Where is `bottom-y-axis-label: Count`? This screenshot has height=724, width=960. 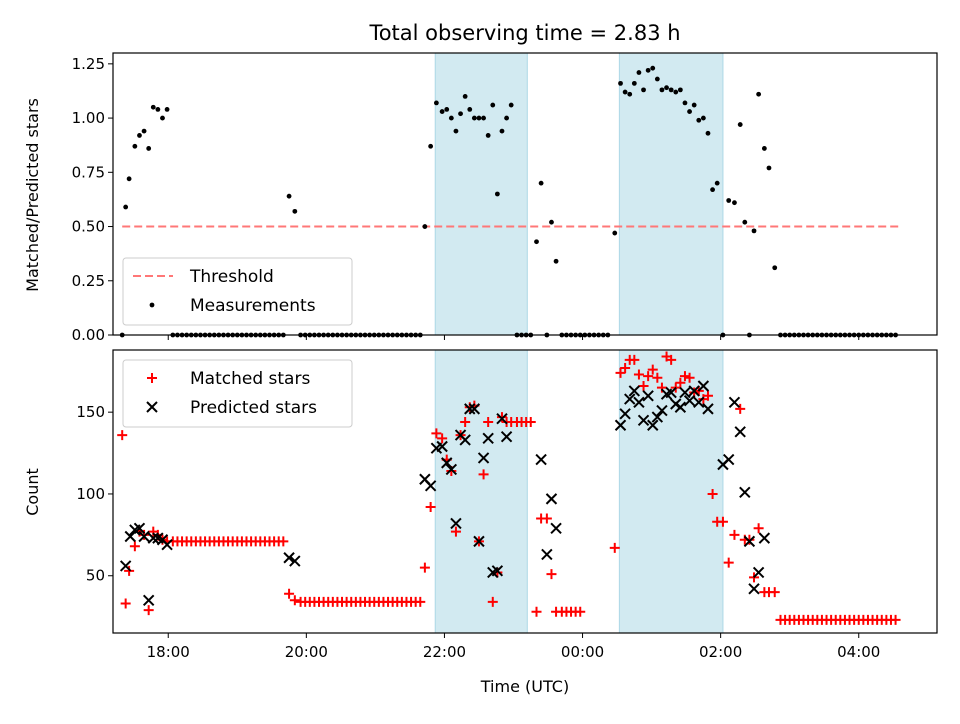
bottom-y-axis-label: Count is located at coordinates (32, 492).